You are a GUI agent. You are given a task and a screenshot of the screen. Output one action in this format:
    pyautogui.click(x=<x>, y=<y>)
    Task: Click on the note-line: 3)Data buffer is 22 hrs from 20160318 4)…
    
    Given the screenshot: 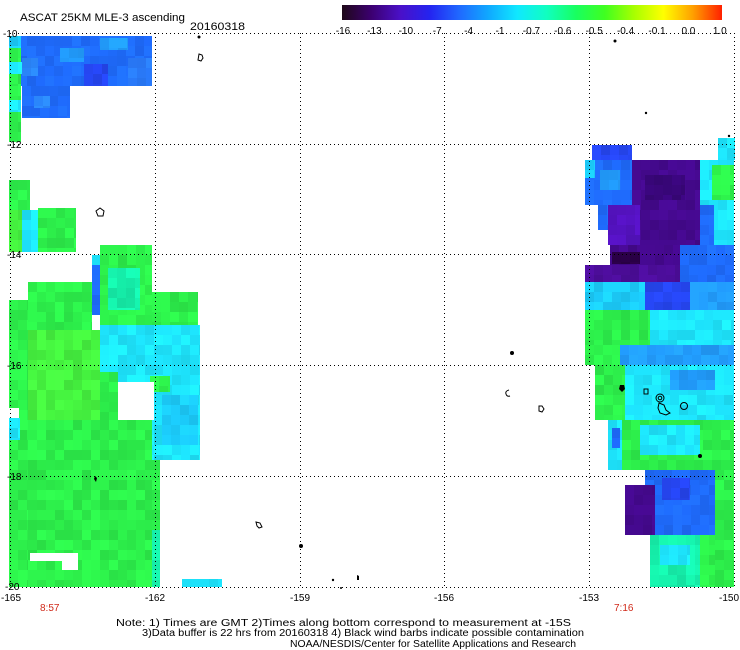 What is the action you would take?
    pyautogui.click(x=363, y=633)
    